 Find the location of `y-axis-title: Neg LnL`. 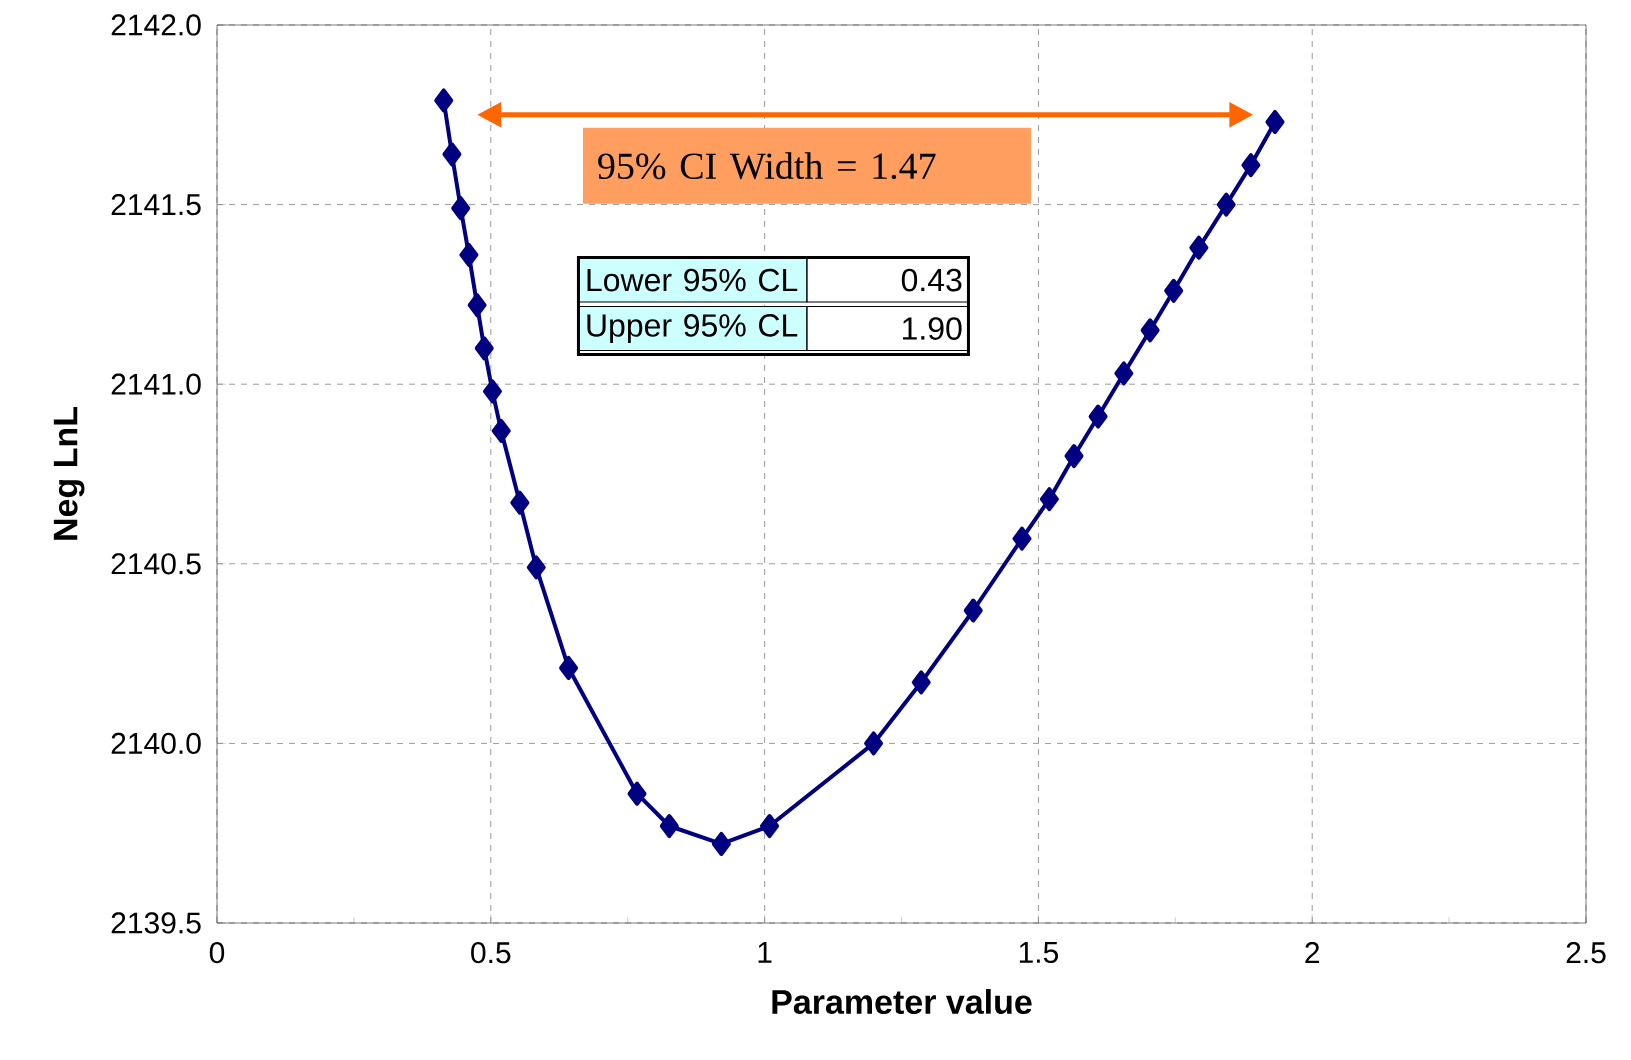

y-axis-title: Neg LnL is located at coordinates (69, 473).